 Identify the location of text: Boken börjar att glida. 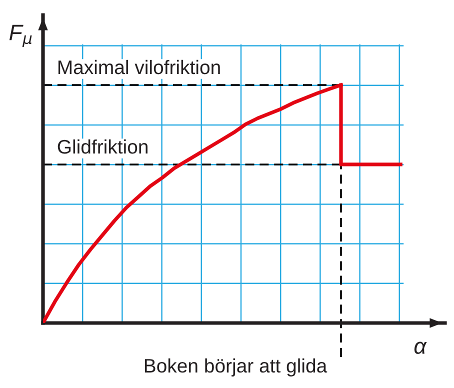
(236, 367).